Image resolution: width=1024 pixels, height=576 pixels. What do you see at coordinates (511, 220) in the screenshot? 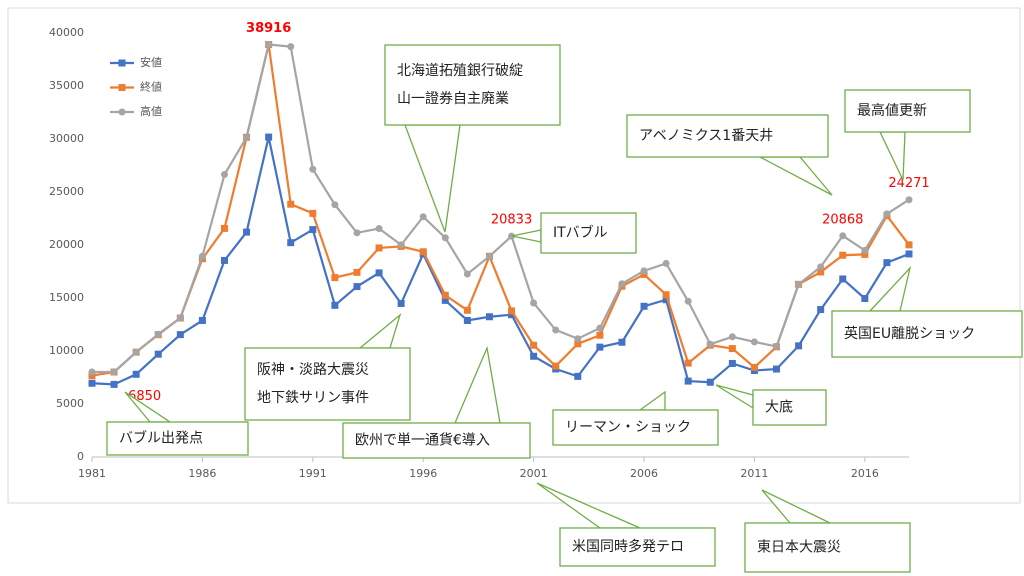
I see `data-label: 20833` at bounding box center [511, 220].